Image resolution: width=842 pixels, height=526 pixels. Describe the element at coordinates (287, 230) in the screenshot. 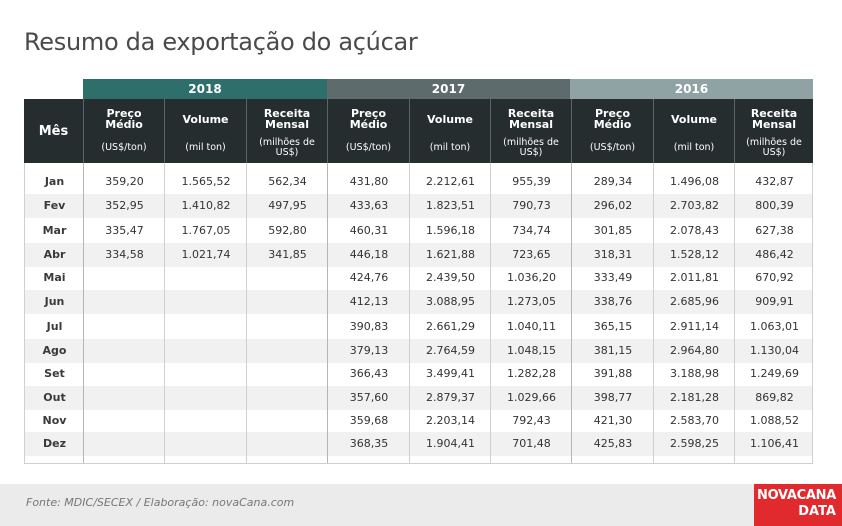

I see `value-cell: 592,80` at that location.